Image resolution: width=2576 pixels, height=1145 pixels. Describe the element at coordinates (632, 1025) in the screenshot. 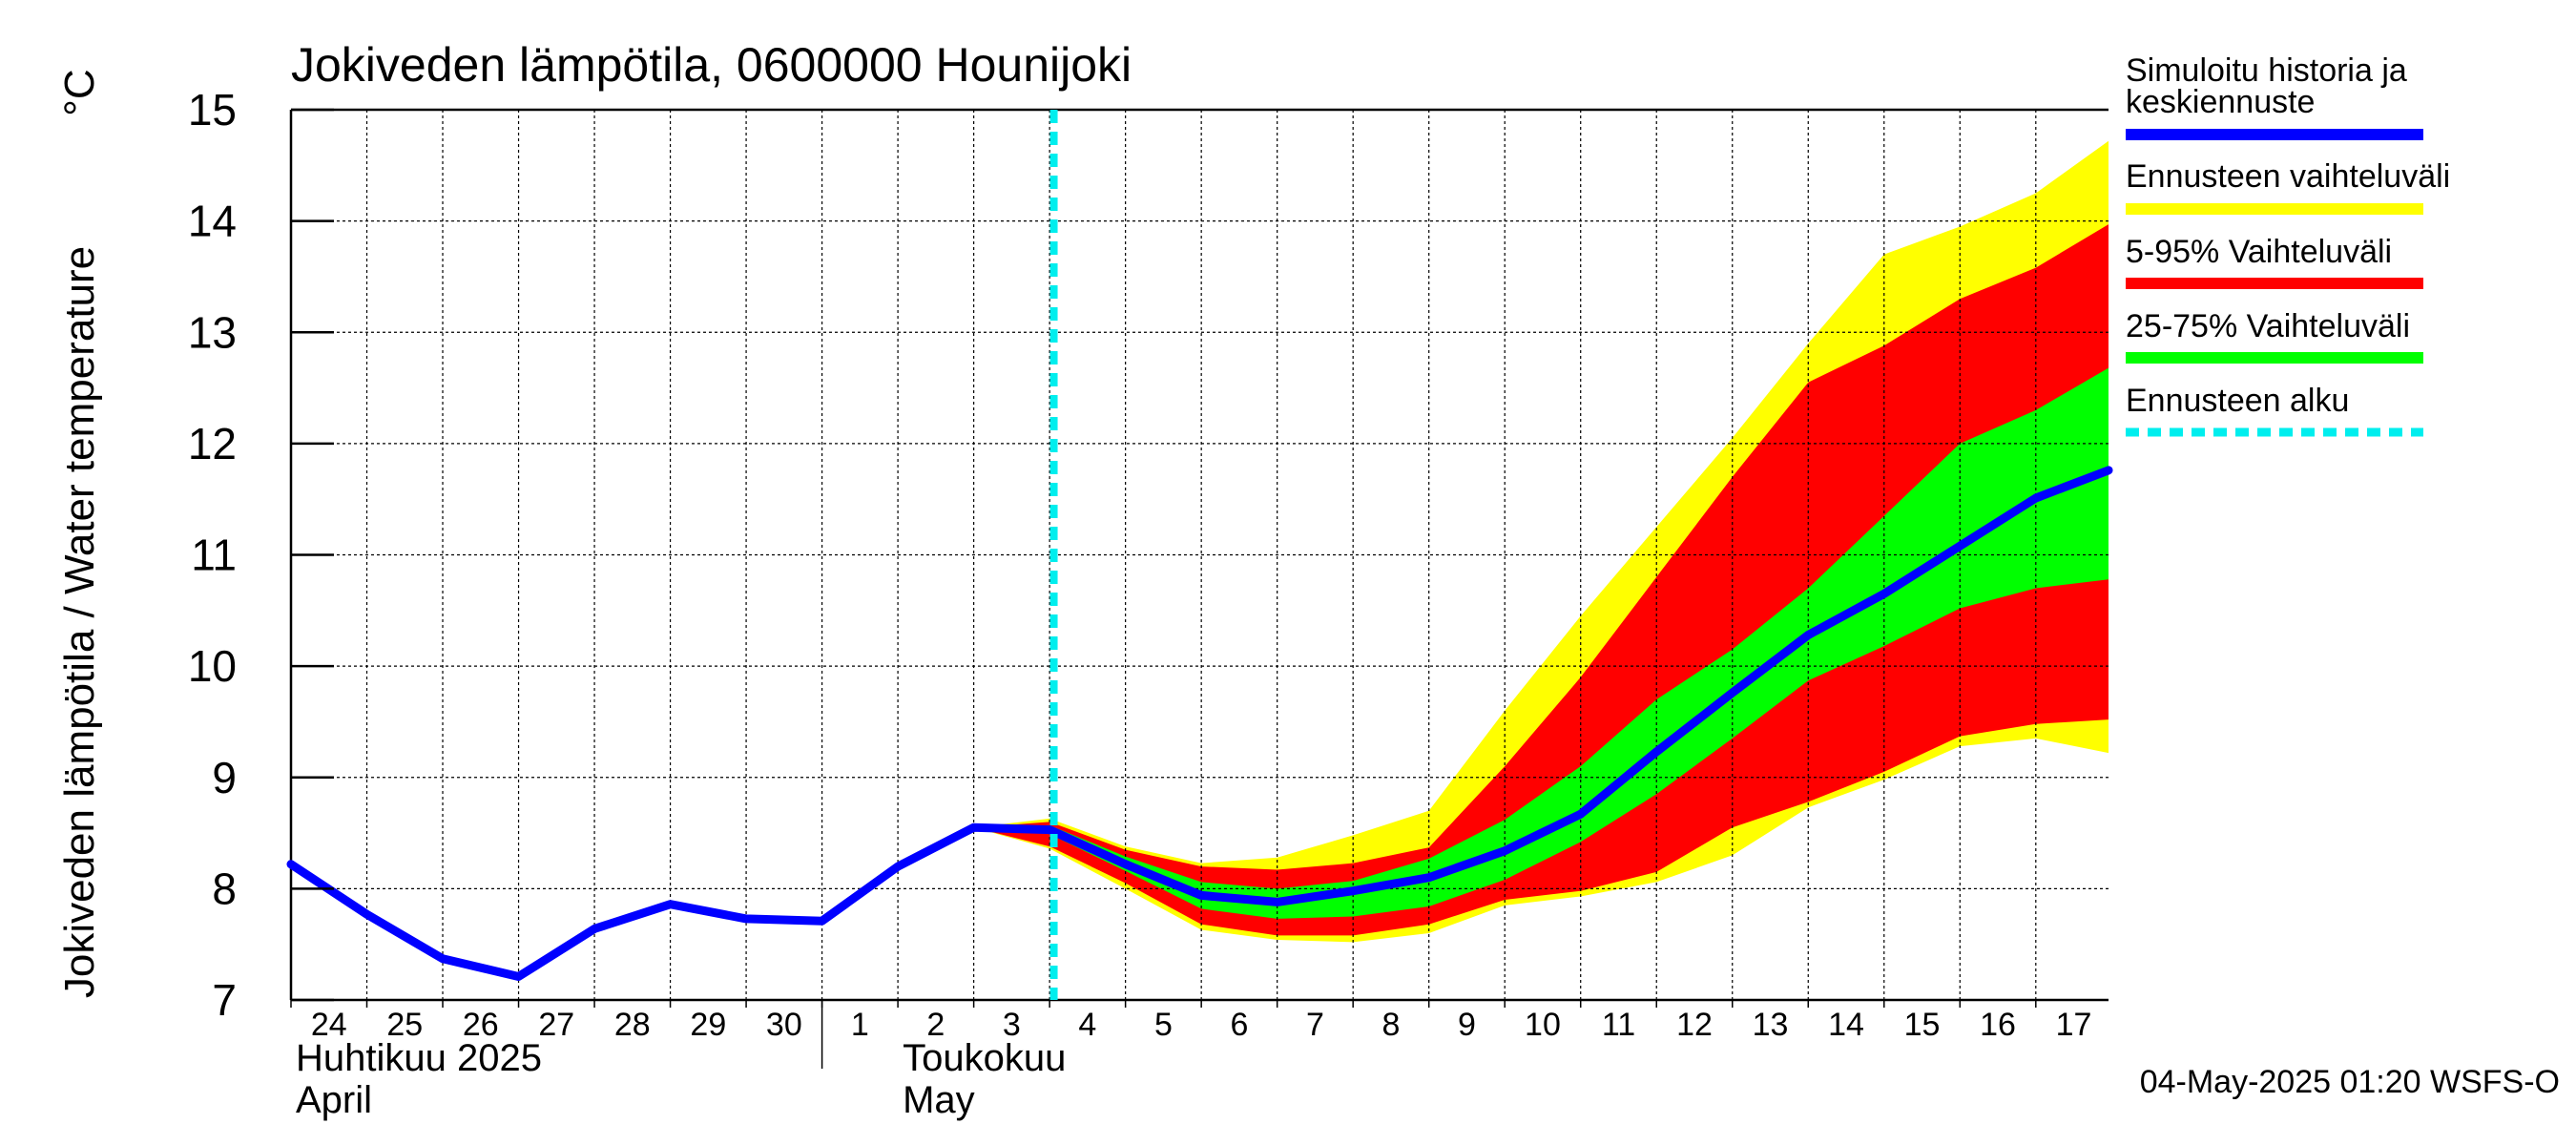

I see `x-tick-label: 28` at that location.